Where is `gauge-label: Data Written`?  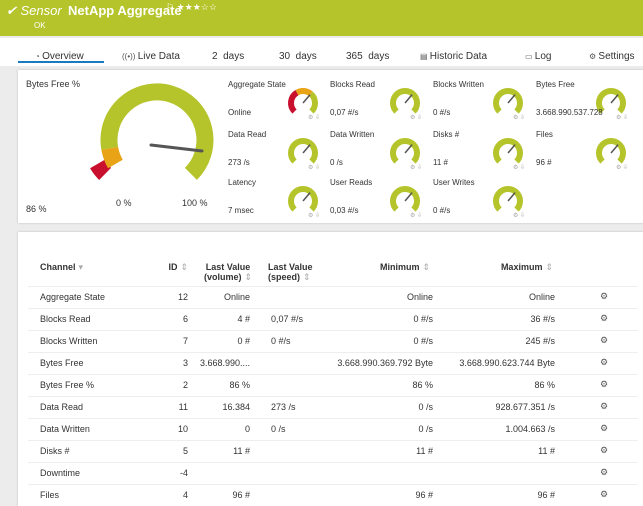
gauge-label: Data Written is located at coordinates (352, 134).